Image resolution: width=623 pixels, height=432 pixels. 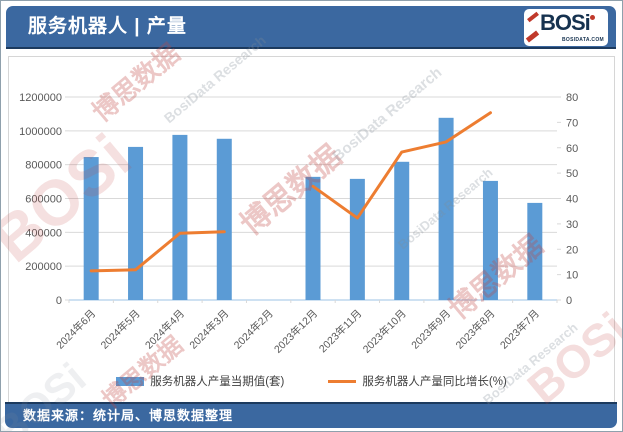 What do you see at coordinates (76, 329) in the screenshot?
I see `svg-text: 2024年6月` at bounding box center [76, 329].